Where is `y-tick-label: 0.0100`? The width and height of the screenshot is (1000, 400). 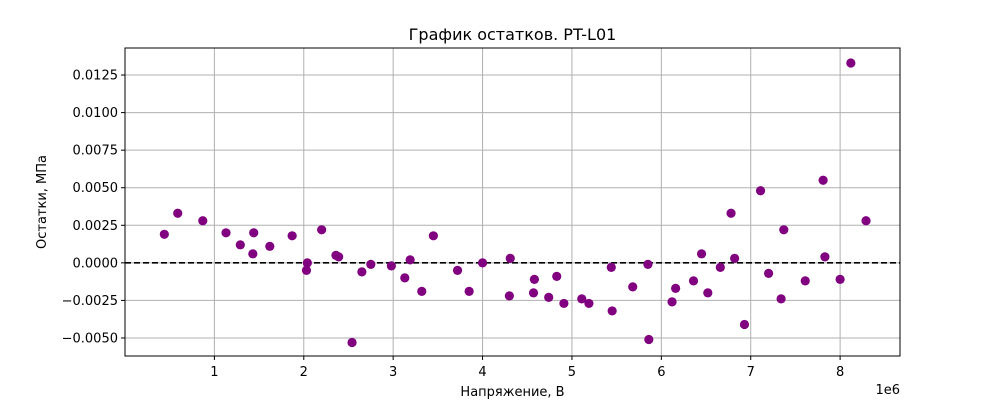
y-tick-label: 0.0100 is located at coordinates (96, 113).